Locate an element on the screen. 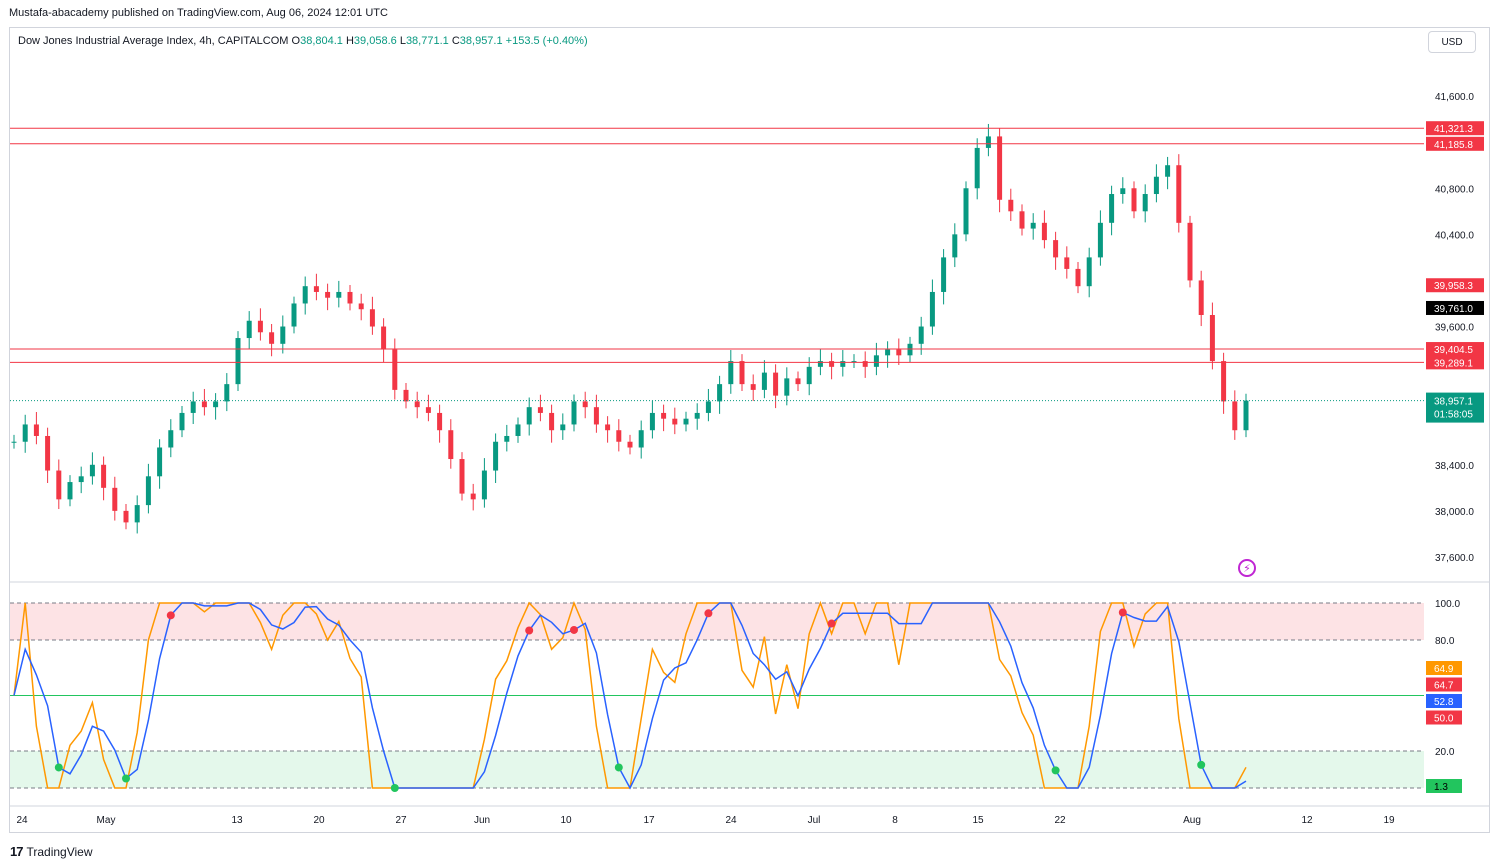 The height and width of the screenshot is (868, 1500). open-value: 38,804.1 is located at coordinates (321, 41).